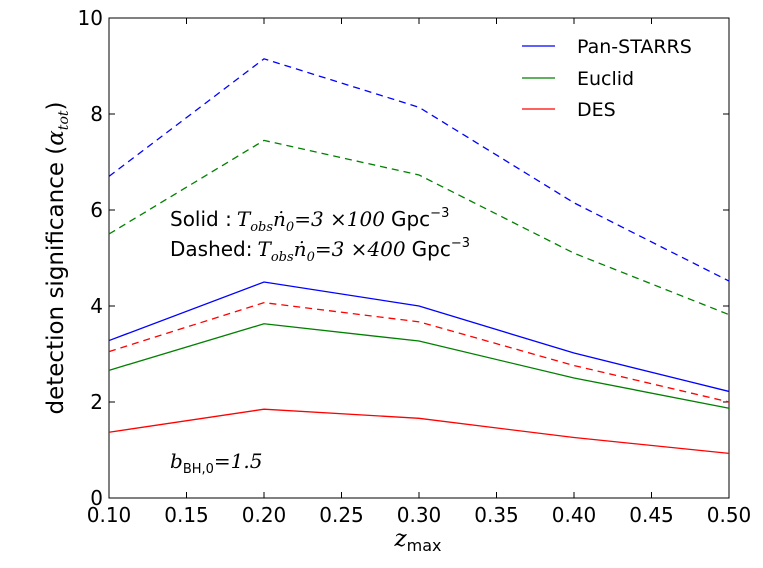  What do you see at coordinates (216, 463) in the screenshot?
I see `annotation-bias: bBH,0=1.5` at bounding box center [216, 463].